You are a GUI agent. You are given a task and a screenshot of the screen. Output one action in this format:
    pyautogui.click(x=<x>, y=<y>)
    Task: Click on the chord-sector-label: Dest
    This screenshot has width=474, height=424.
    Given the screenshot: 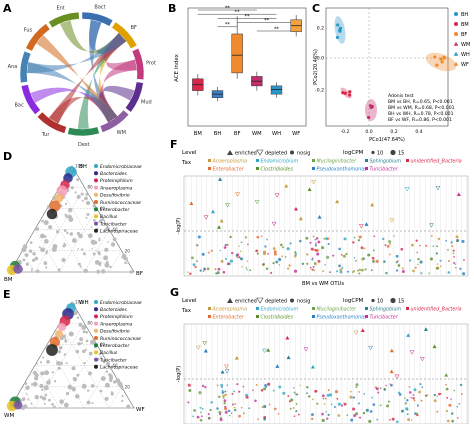 What is the action you would take?
    pyautogui.click(x=84, y=145)
    